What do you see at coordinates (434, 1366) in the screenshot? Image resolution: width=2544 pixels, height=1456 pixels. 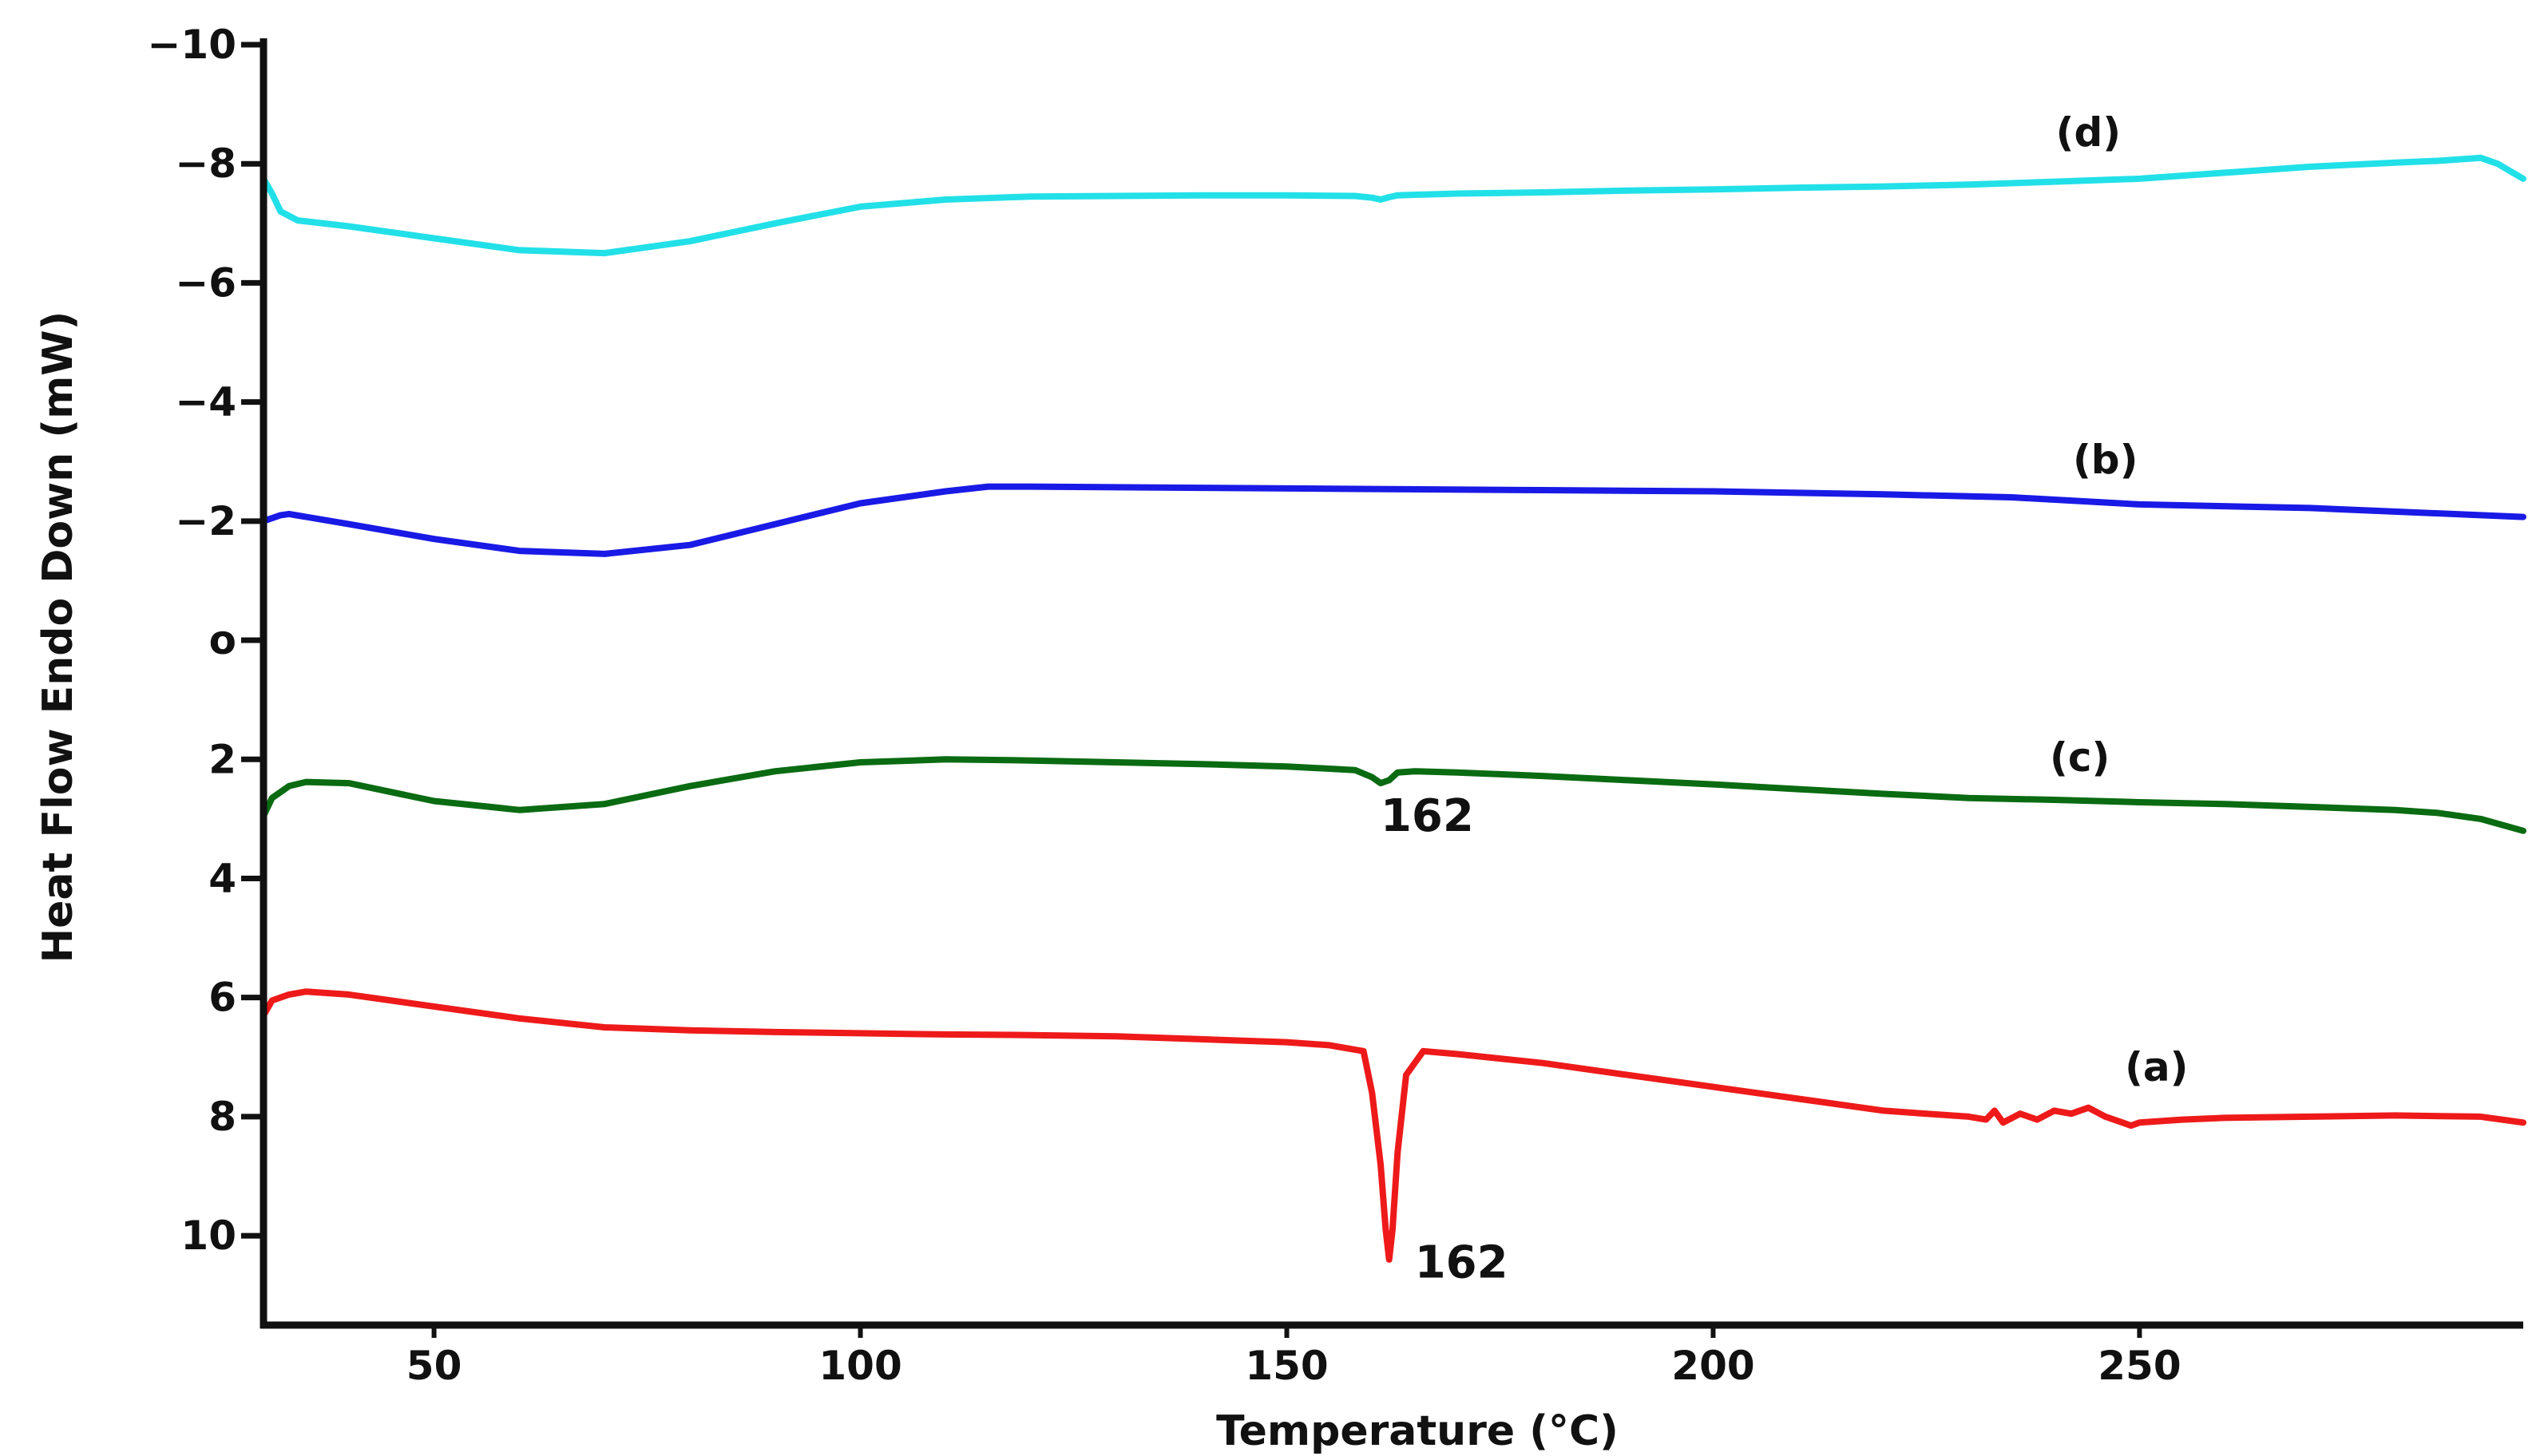 I see `x-tick-label: 50` at bounding box center [434, 1366].